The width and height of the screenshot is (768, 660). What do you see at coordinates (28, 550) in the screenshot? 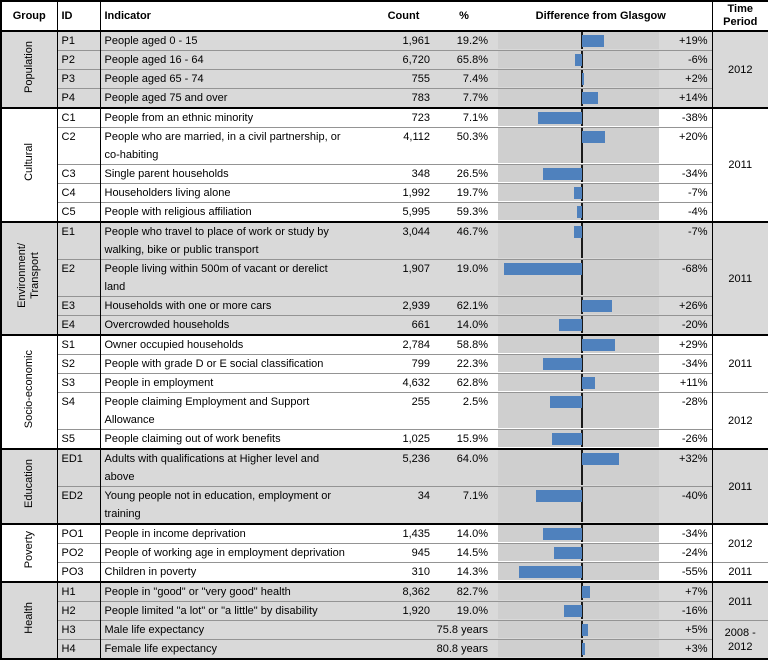
I see `group-label: Poverty` at bounding box center [28, 550].